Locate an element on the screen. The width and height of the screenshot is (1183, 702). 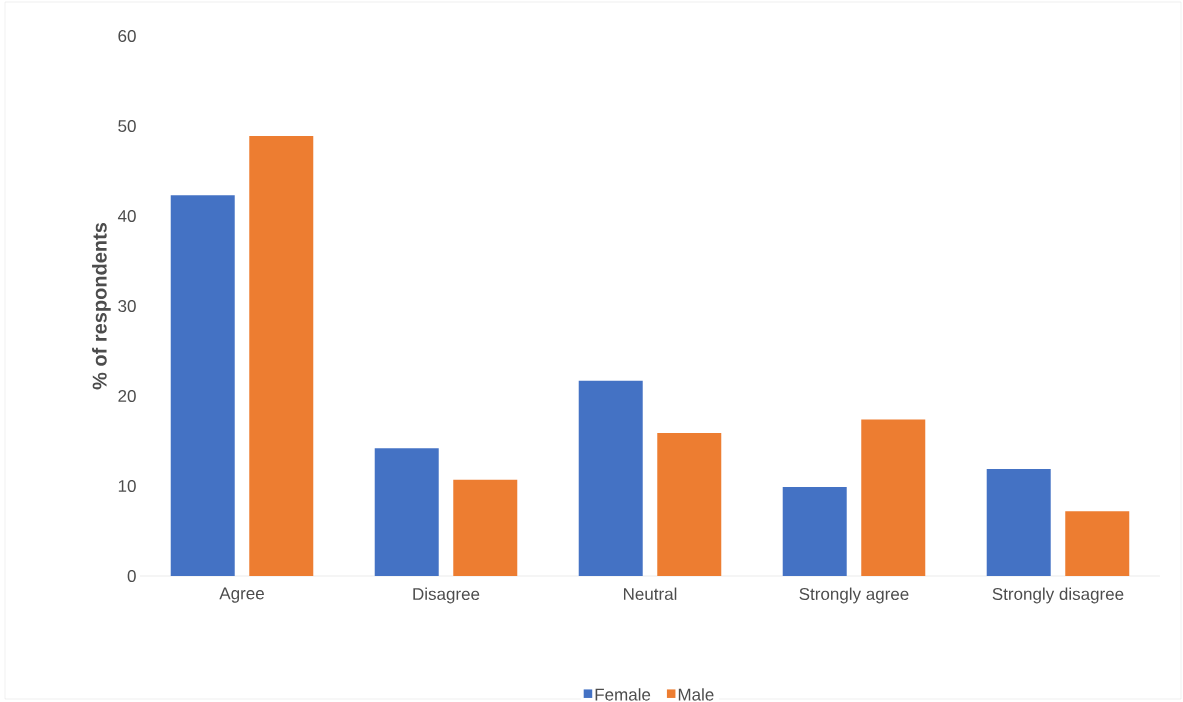
y-tick-label: 40 is located at coordinates (126, 216).